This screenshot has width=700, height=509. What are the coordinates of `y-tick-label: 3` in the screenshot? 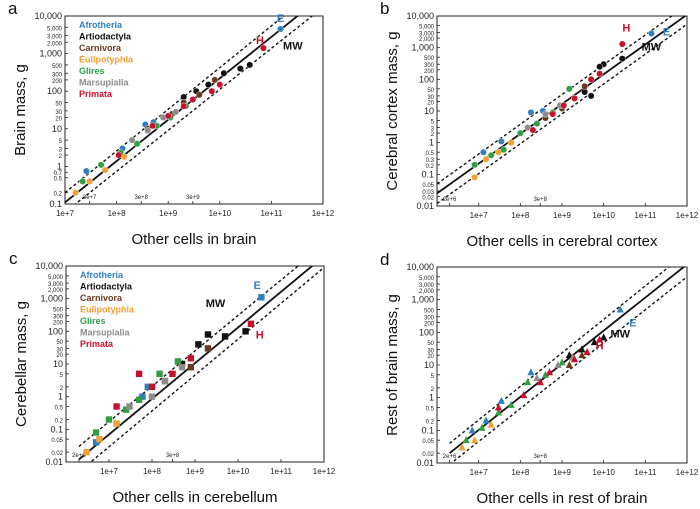 It's located at (433, 130).